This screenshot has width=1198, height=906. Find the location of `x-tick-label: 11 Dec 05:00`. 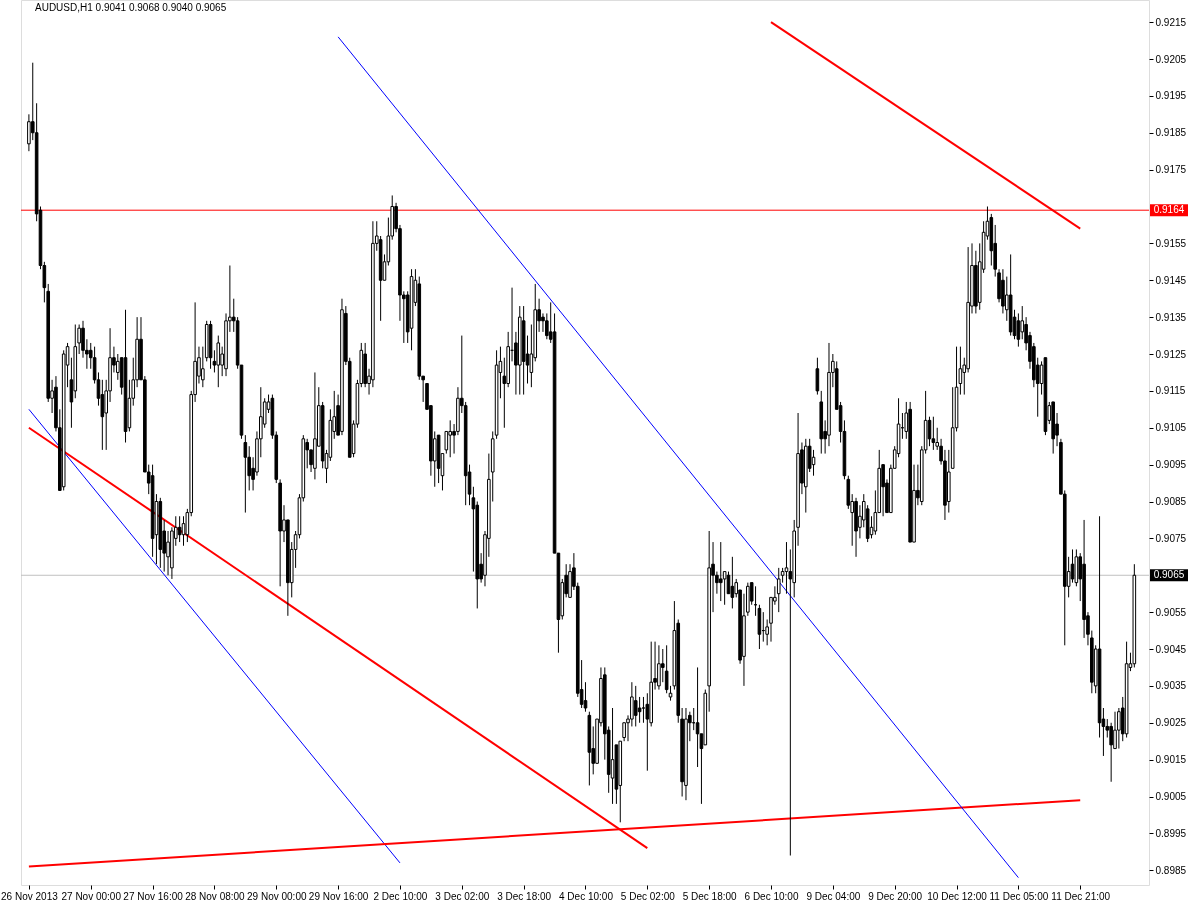

x-tick-label: 11 Dec 05:00 is located at coordinates (1019, 896).